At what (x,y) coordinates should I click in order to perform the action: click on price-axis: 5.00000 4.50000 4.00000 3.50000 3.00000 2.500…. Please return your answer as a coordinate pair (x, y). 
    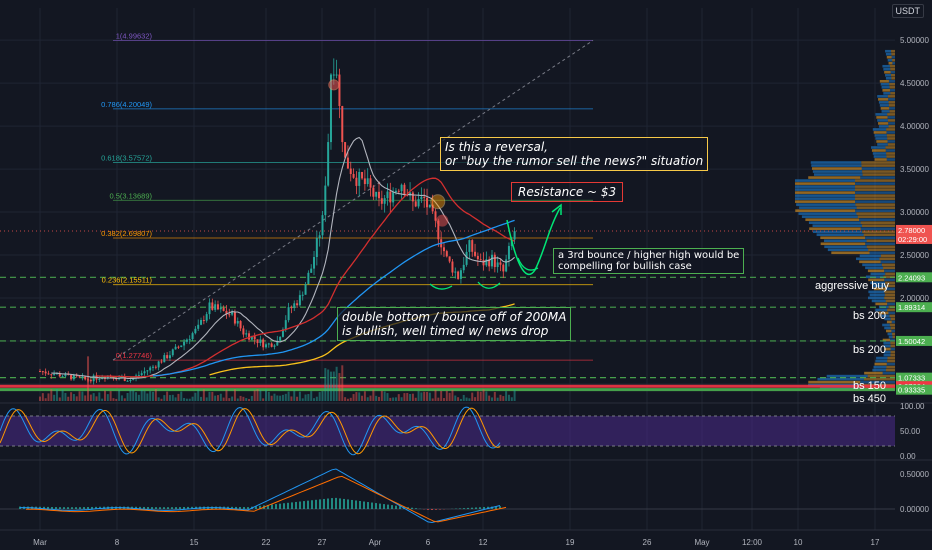
    Looking at the image, I should click on (914, 275).